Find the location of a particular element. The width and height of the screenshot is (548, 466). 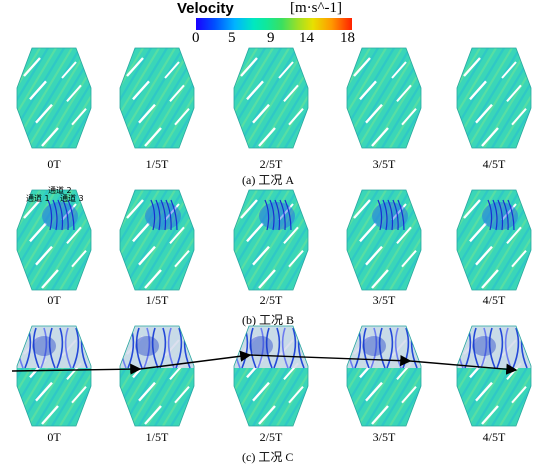

row-b-label-1: 1/5T is located at coordinates (157, 300).